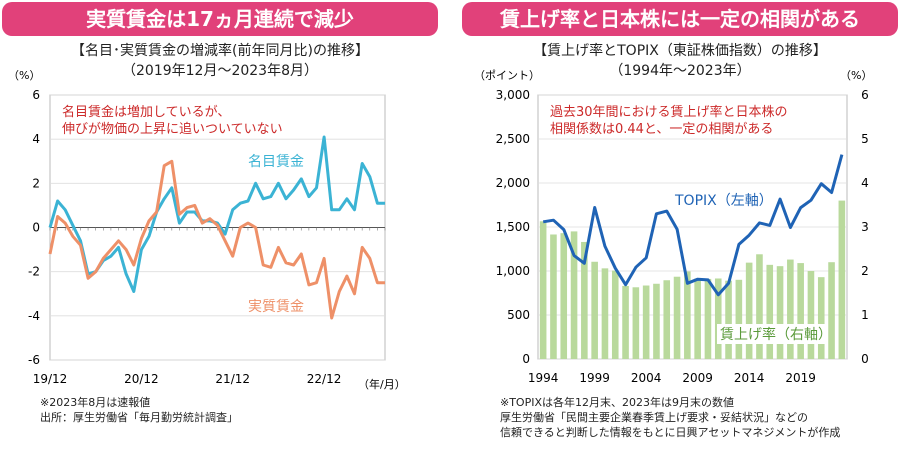 The width and height of the screenshot is (900, 450). Describe the element at coordinates (697, 378) in the screenshot. I see `right-x-tick-label: 2009` at that location.